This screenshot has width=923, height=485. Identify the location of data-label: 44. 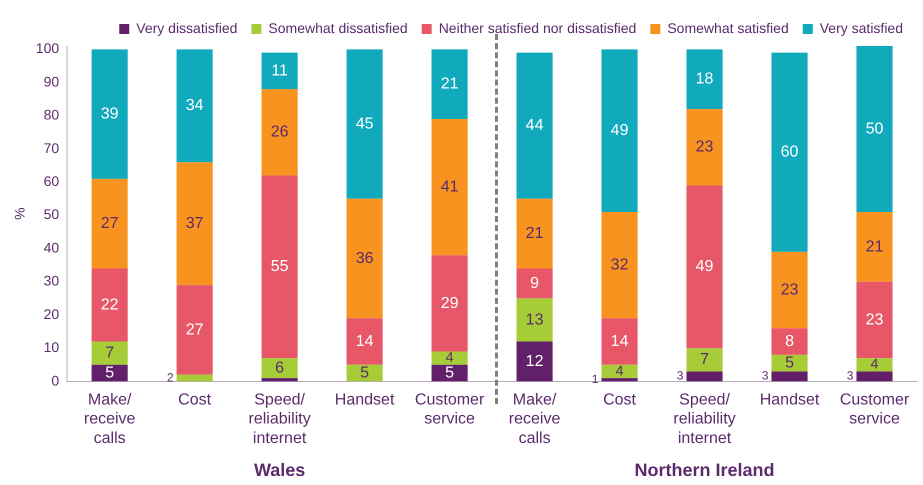
(535, 125).